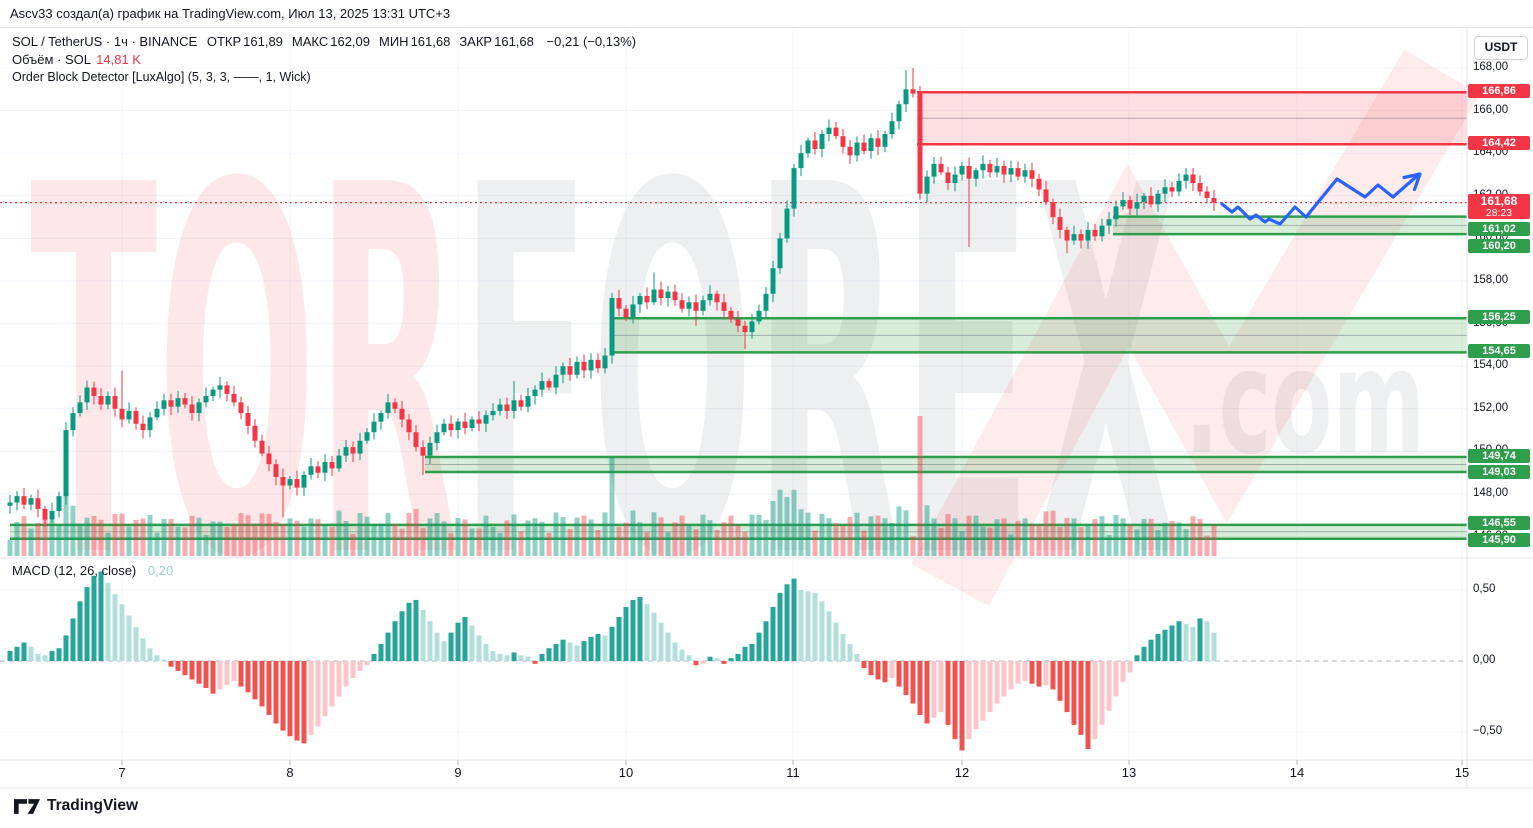 The width and height of the screenshot is (1533, 828). Describe the element at coordinates (1499, 246) in the screenshot. I see `orderblock-price-badge: 160,20` at that location.